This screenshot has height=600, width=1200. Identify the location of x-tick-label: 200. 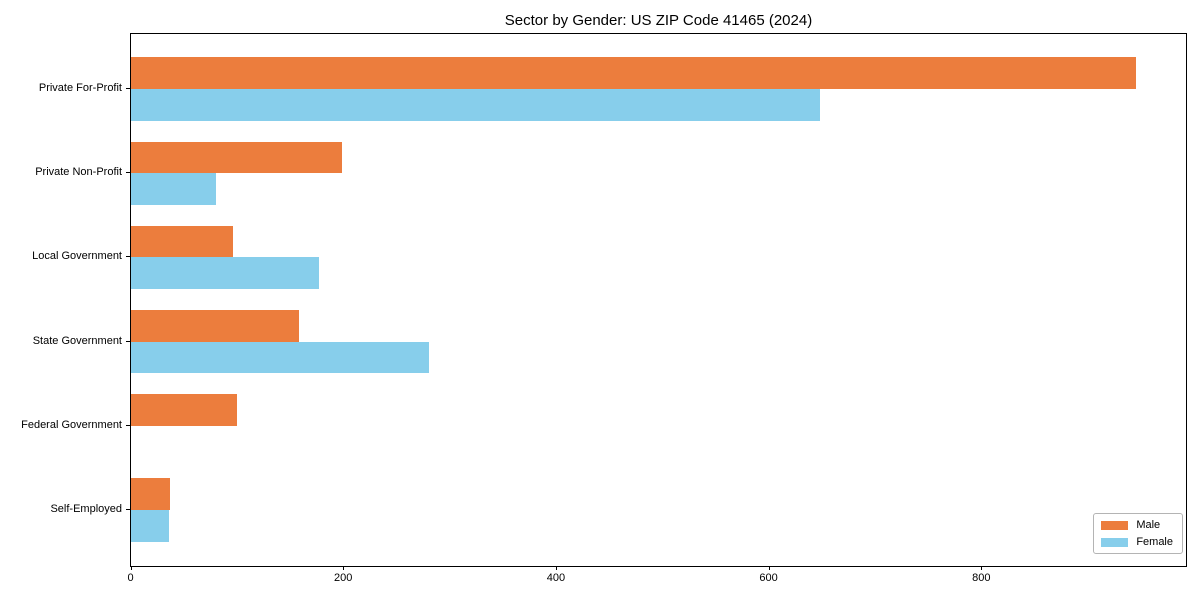
(343, 578).